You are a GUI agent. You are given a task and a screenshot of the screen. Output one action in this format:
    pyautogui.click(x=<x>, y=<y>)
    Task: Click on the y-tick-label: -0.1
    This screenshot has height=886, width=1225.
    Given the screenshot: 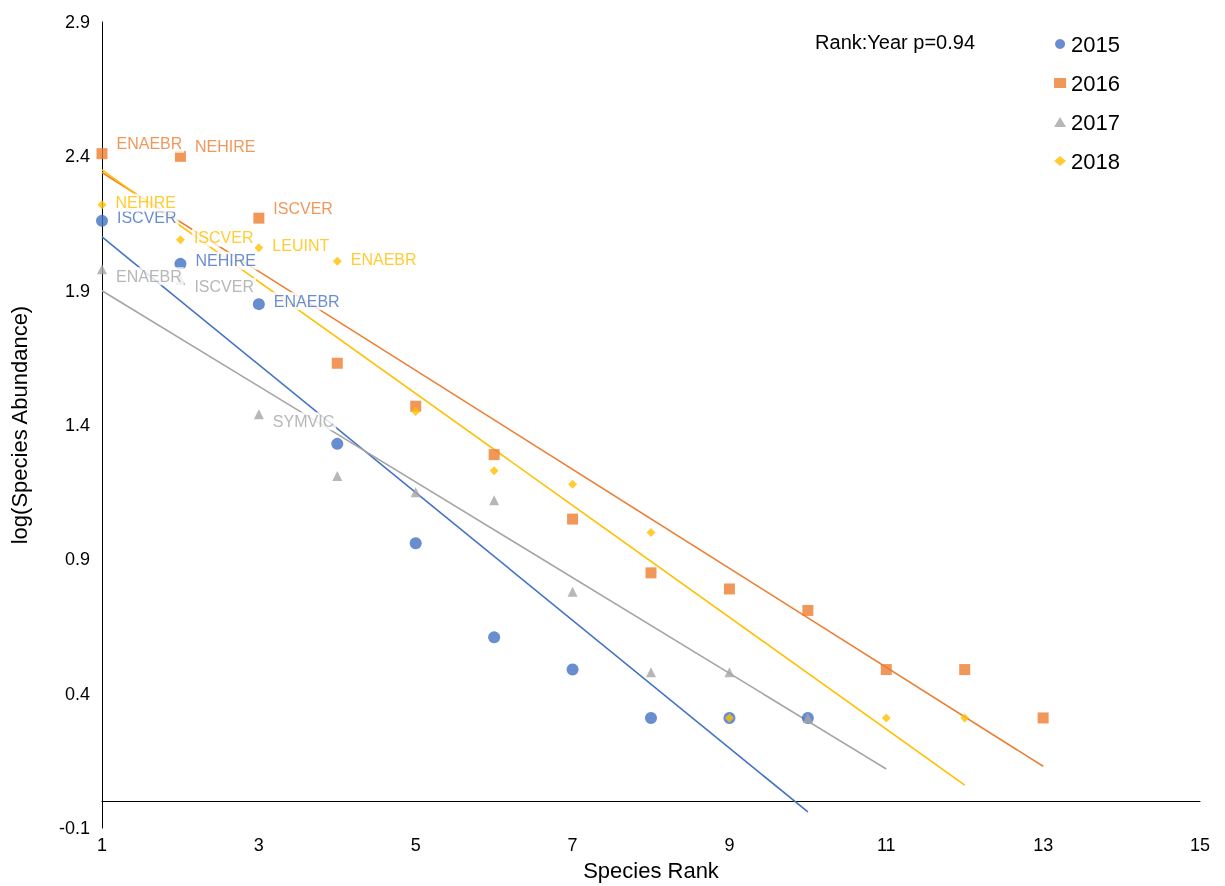 What is the action you would take?
    pyautogui.click(x=74, y=828)
    